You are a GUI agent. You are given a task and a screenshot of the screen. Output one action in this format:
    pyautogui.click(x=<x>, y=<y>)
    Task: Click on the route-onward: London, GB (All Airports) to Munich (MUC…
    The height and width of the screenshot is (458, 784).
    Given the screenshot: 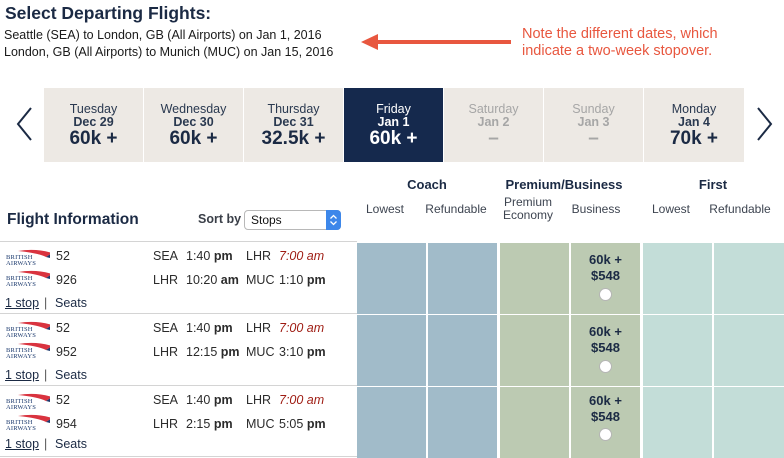 What is the action you would take?
    pyautogui.click(x=169, y=52)
    